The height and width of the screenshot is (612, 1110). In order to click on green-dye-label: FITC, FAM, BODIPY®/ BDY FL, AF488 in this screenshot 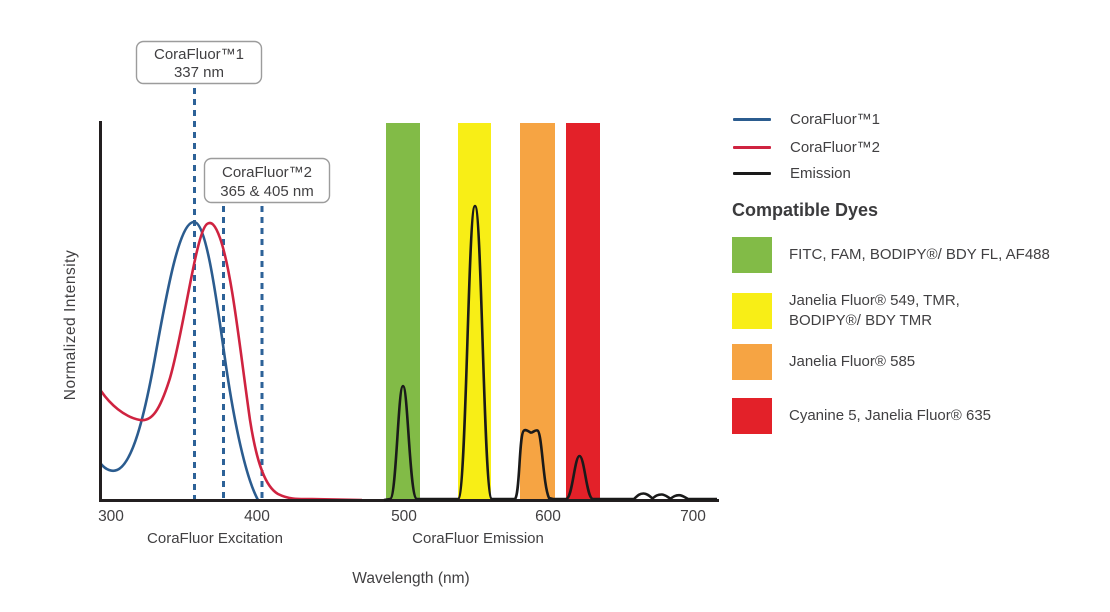, I will do `click(919, 255)`.